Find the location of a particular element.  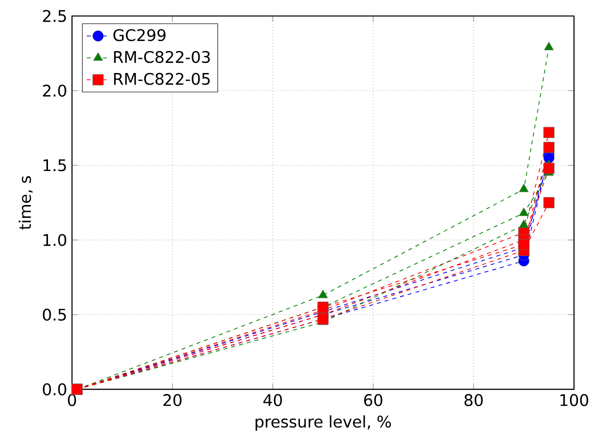

legend-label: RM-C822-03 is located at coordinates (162, 57).